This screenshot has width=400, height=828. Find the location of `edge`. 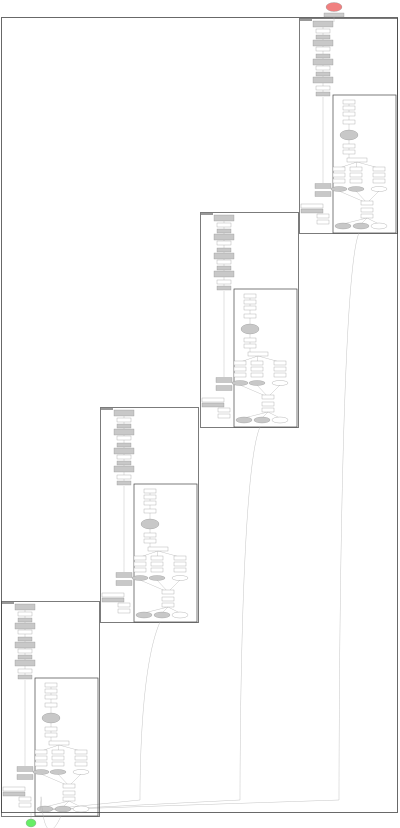

edge is located at coordinates (156, 610).